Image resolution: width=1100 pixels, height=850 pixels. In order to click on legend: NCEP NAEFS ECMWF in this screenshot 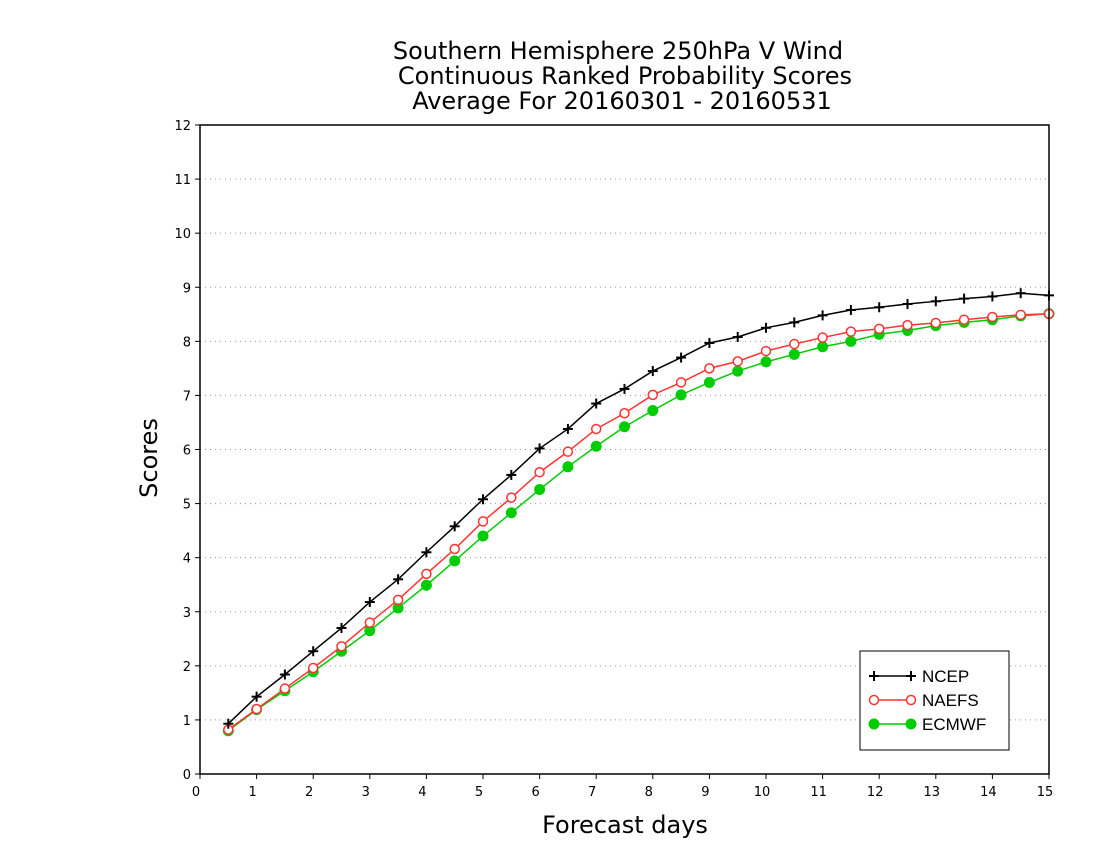, I will do `click(934, 700)`.